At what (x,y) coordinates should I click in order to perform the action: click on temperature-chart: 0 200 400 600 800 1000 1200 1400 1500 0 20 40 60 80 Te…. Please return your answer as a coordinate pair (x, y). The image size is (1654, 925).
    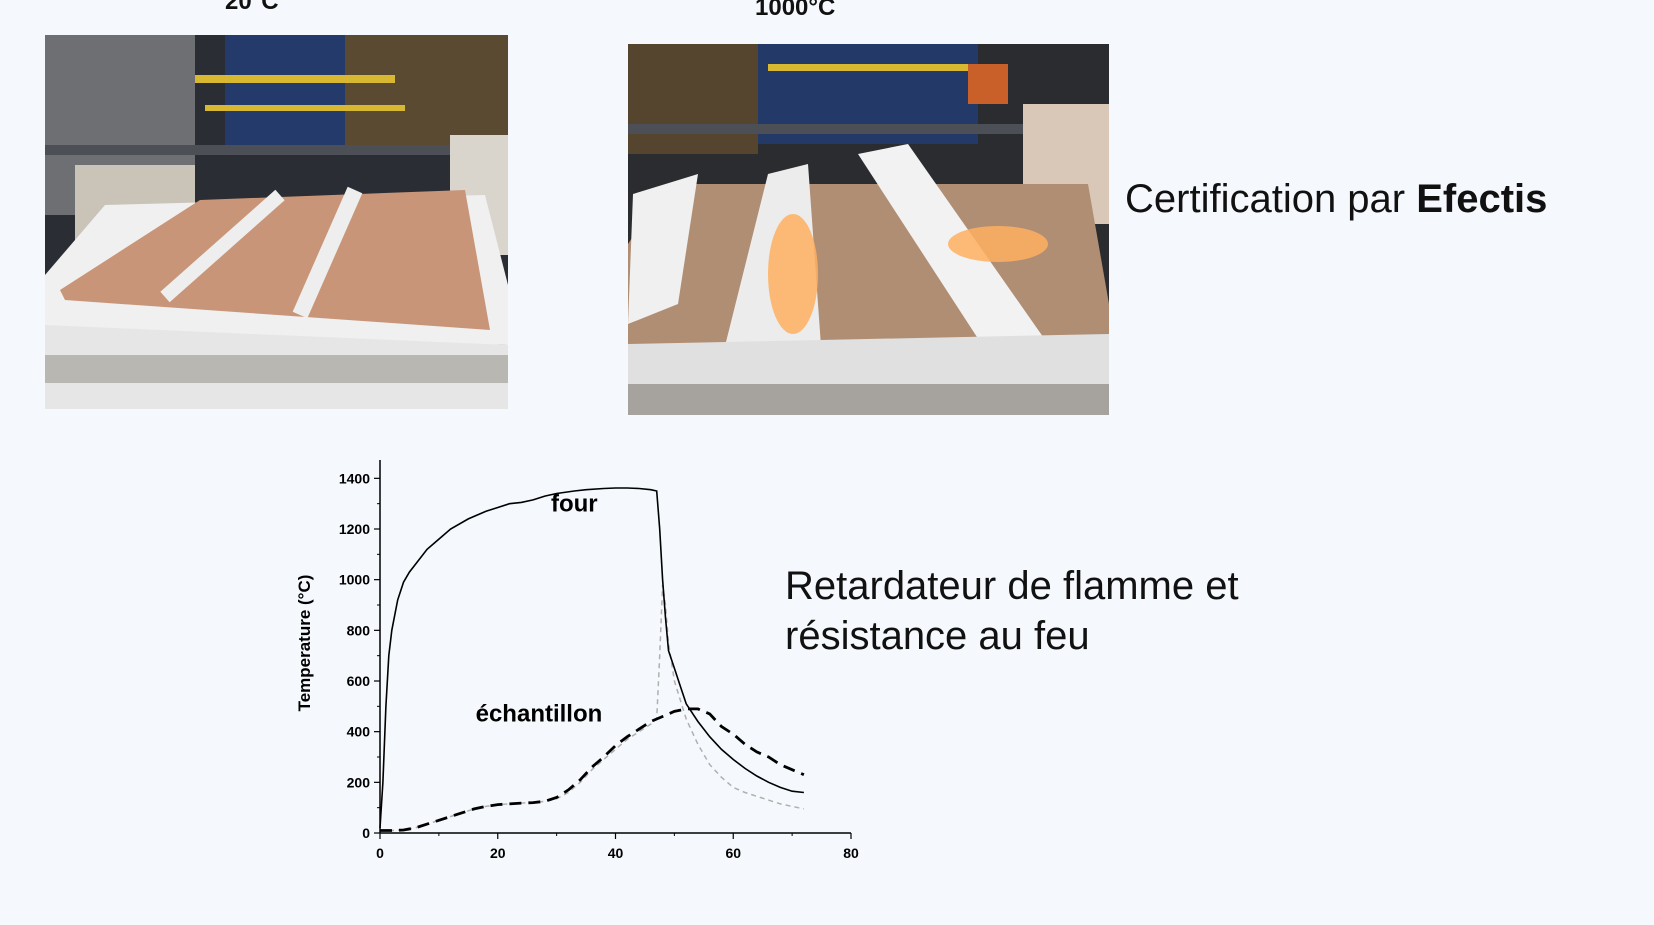
    Looking at the image, I should click on (577, 660).